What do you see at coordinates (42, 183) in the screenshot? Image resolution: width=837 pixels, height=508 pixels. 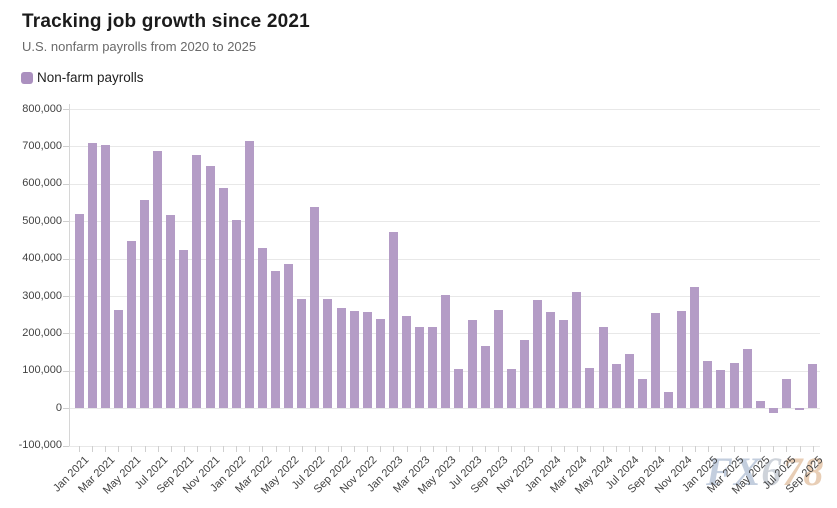 I see `y-tick-label: 600,000` at bounding box center [42, 183].